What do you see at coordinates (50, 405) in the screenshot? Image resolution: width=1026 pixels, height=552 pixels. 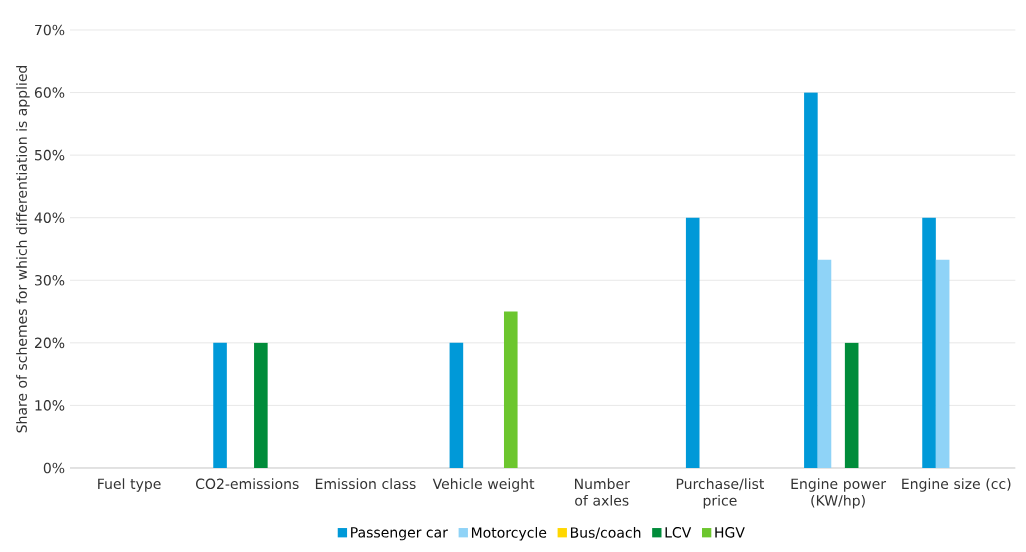 I see `y-tick-label: 10%` at bounding box center [50, 405].